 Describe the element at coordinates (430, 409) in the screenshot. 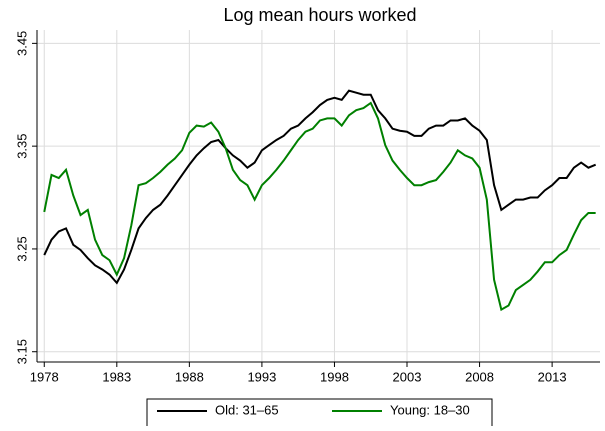

I see `legend-label: Young: 18–30` at that location.